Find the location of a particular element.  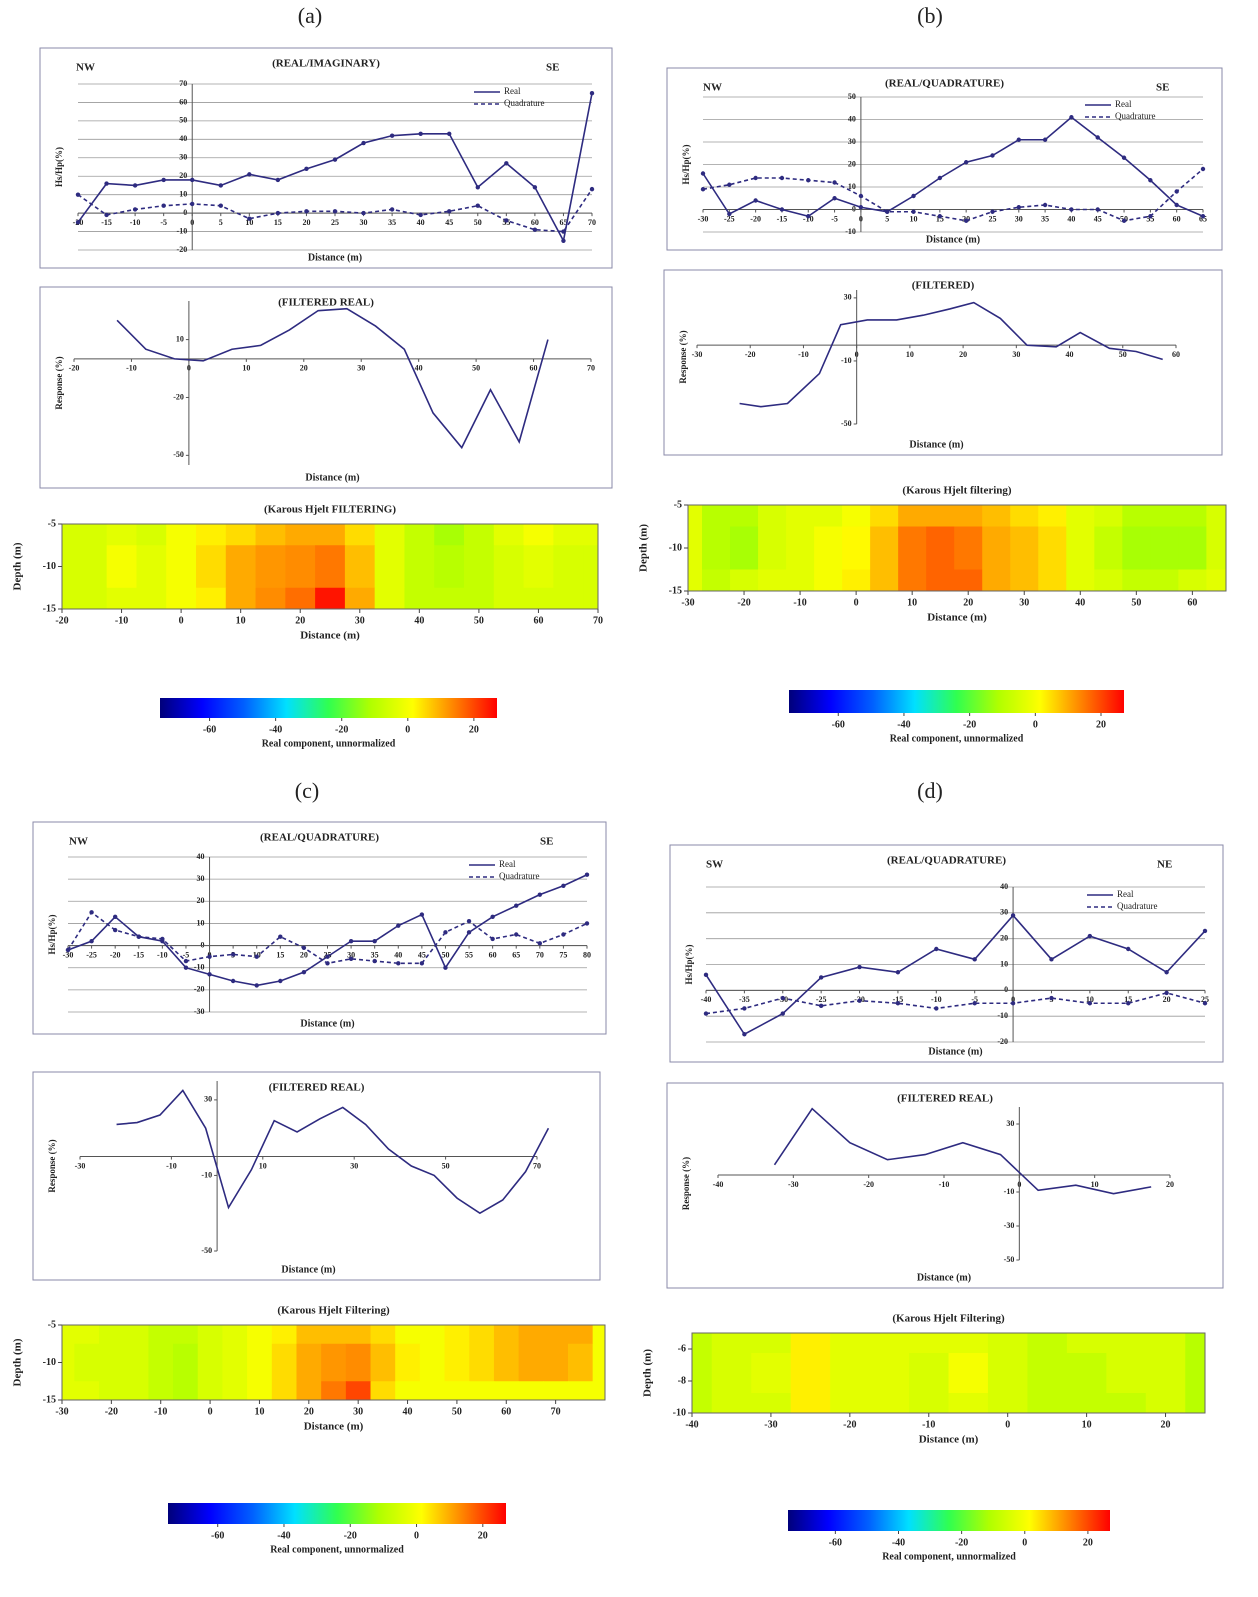

y-tick-label: -15 is located at coordinates (49, 608).